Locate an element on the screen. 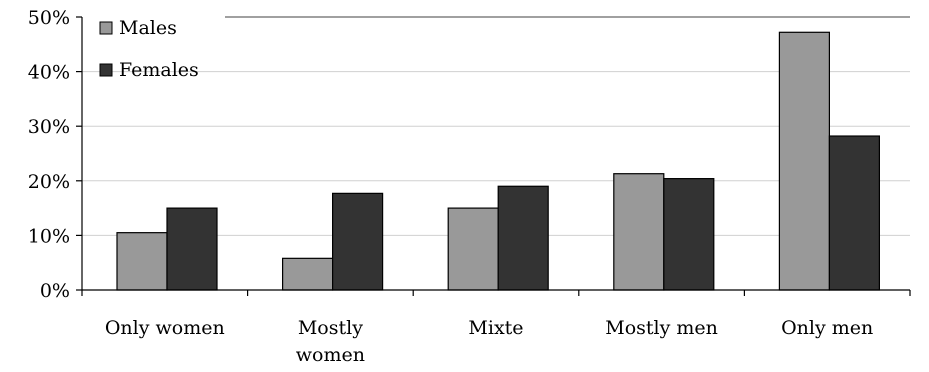 Image resolution: width=929 pixels, height=372 pixels. x-category-label: Mostly men is located at coordinates (661, 328).